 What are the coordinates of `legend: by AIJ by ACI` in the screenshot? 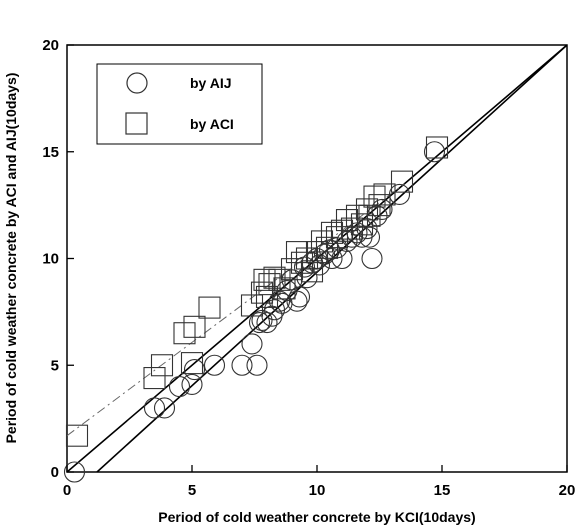 It's located at (179, 104).